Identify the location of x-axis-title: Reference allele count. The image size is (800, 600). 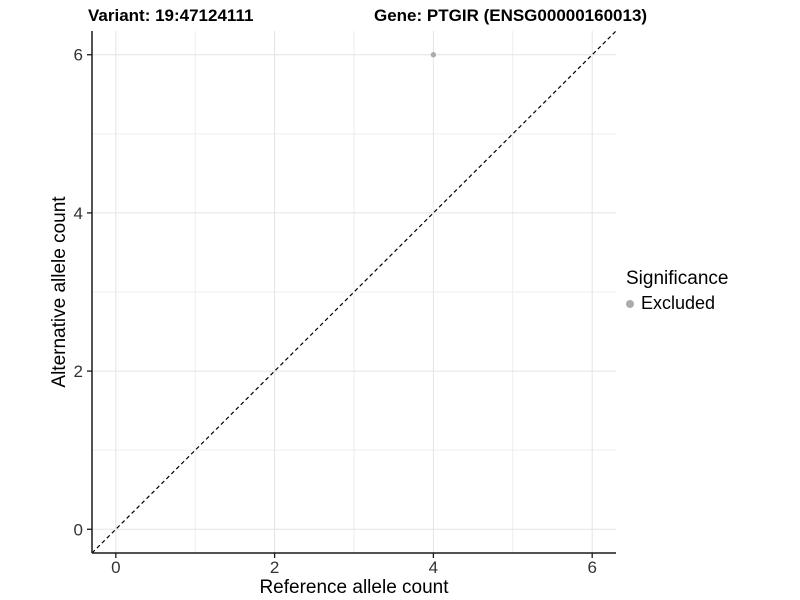
(354, 587).